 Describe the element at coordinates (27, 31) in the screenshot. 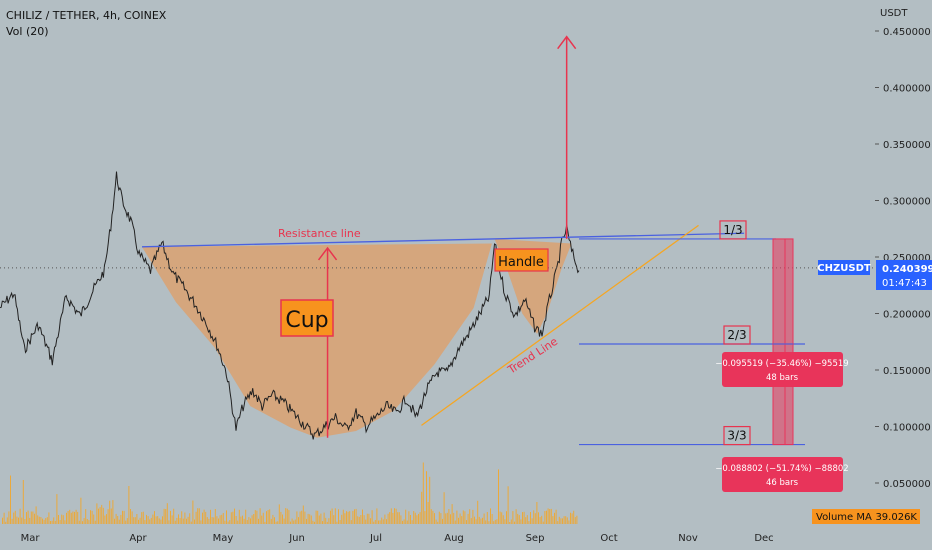

I see `volume-indicator-label: Vol (20)` at that location.